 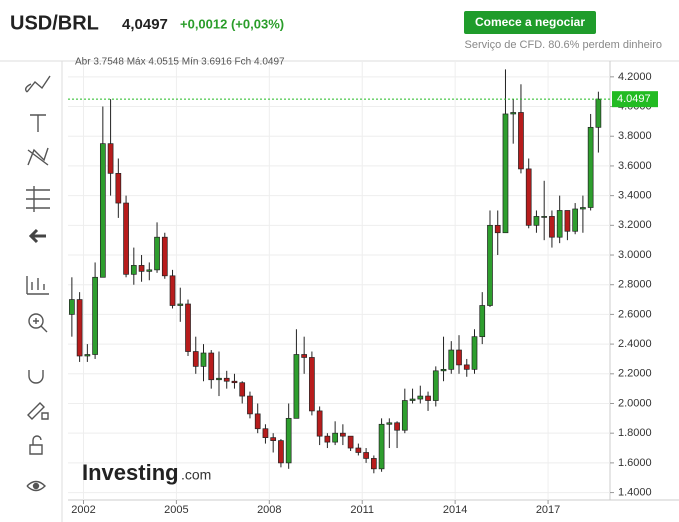 I want to click on y-tick-label: 2.6000, so click(x=635, y=314).